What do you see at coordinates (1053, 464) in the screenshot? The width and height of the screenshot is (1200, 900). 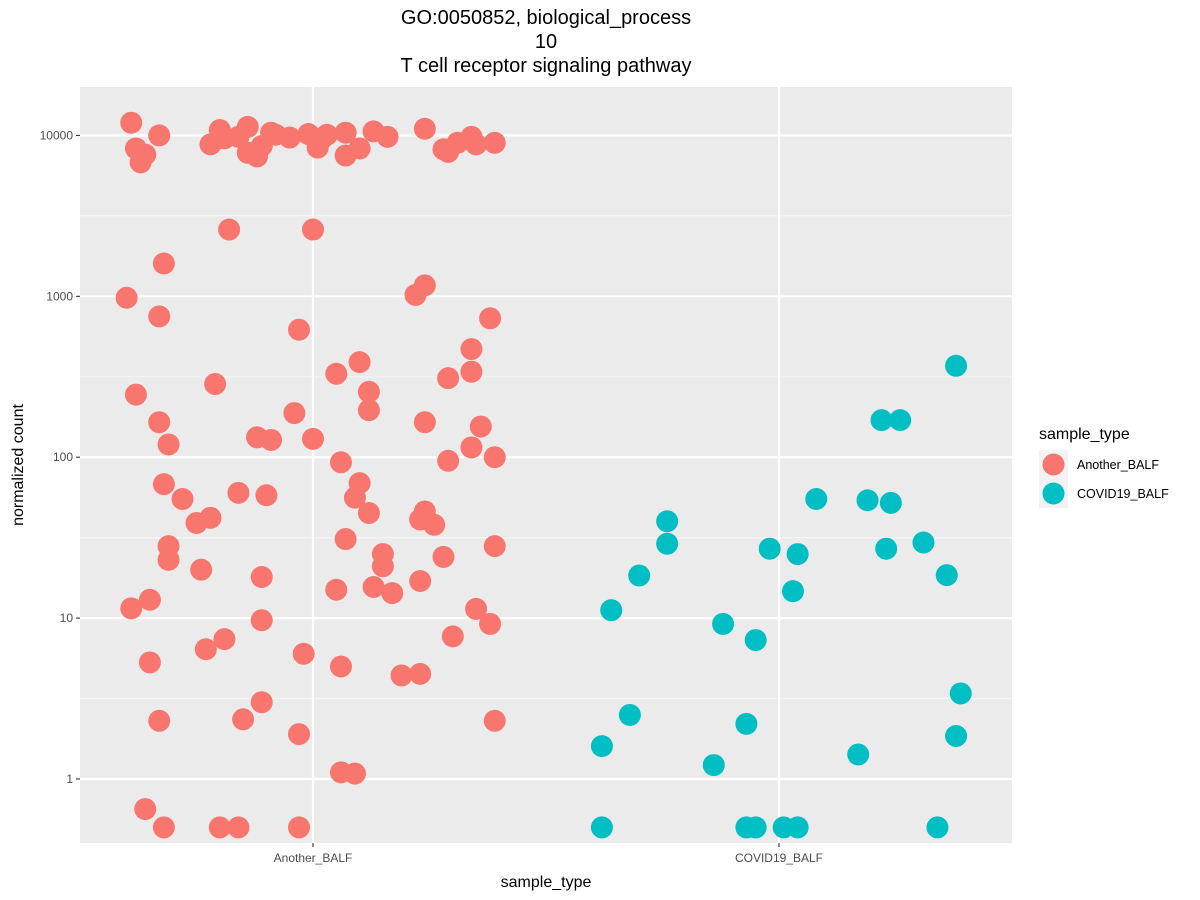 I see `legend-key-another-balf` at bounding box center [1053, 464].